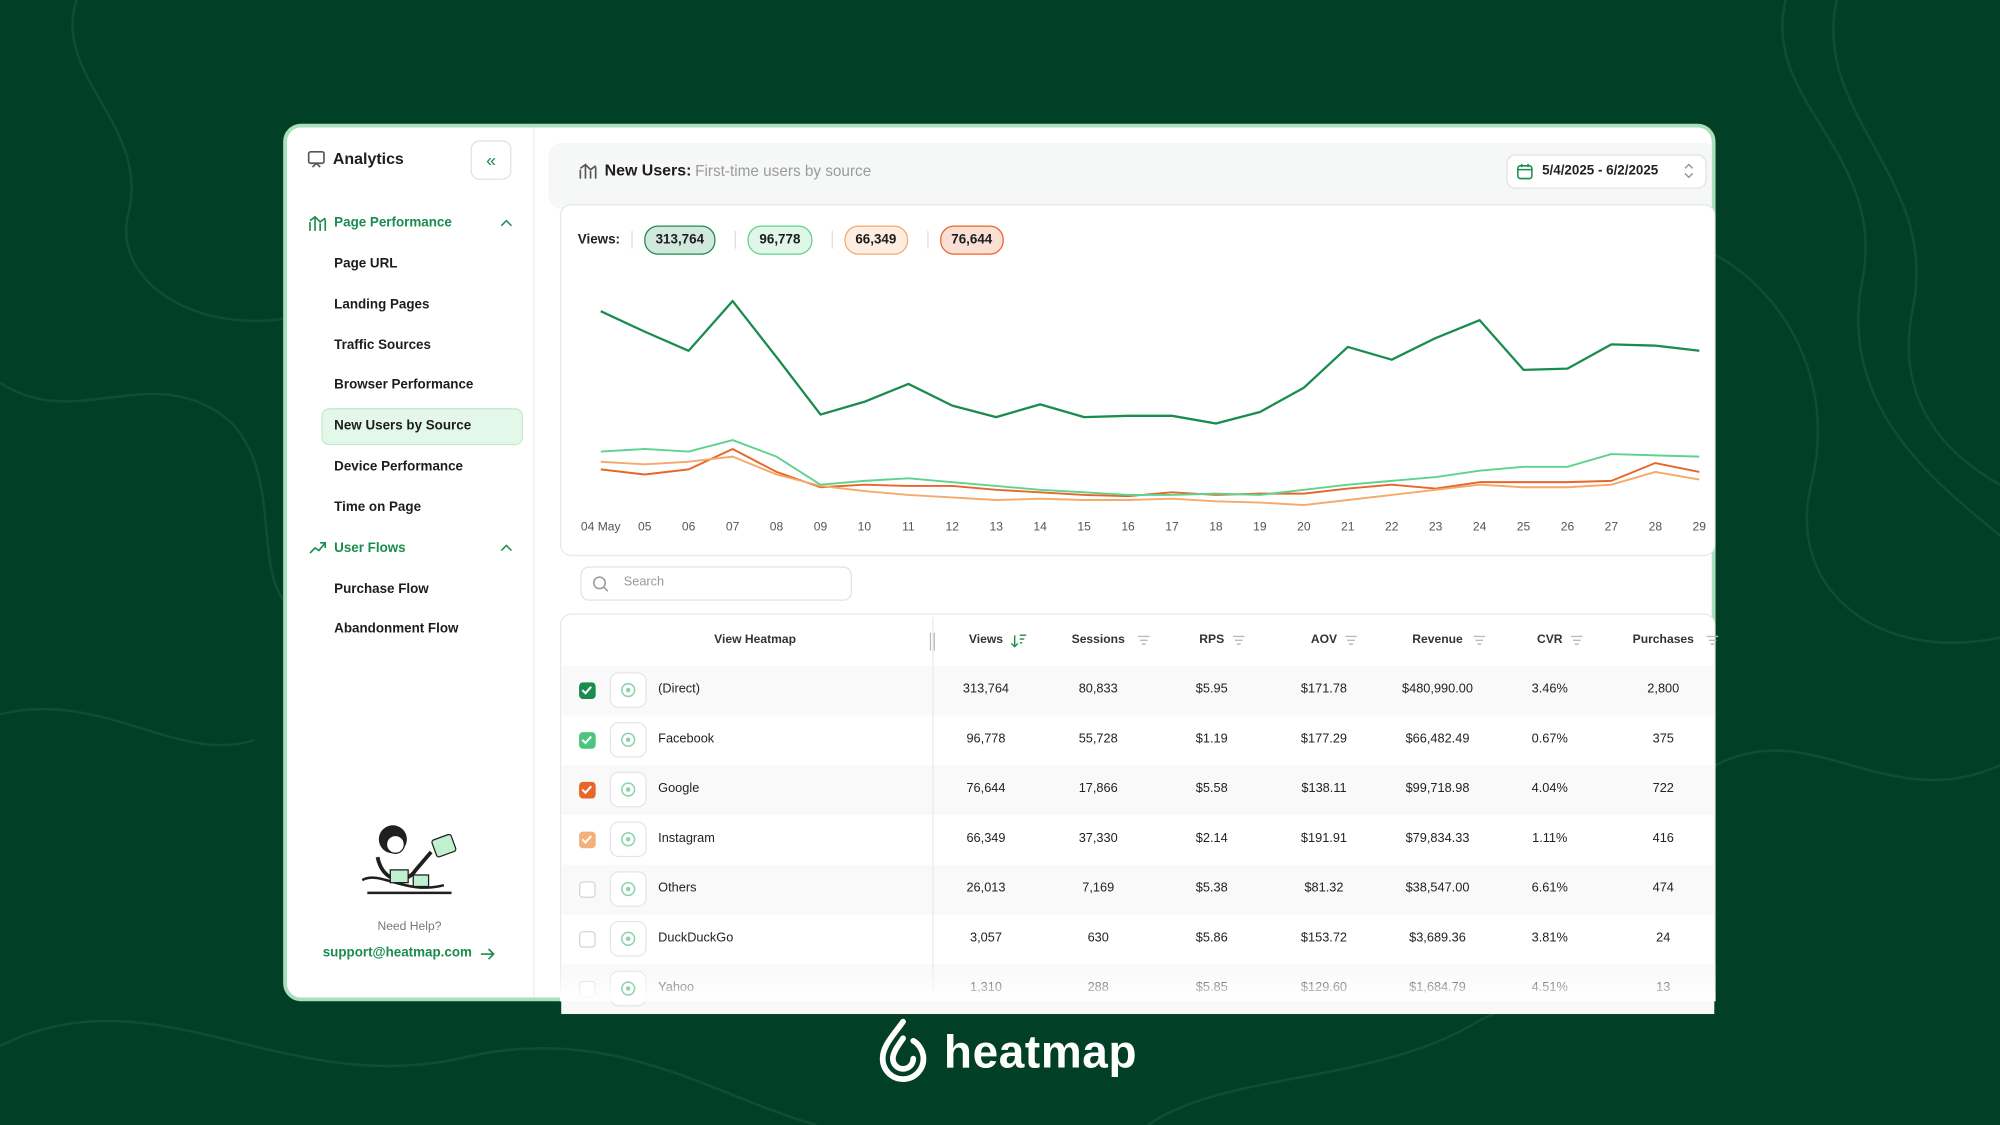  What do you see at coordinates (1663, 938) in the screenshot?
I see `table-cell: 24` at bounding box center [1663, 938].